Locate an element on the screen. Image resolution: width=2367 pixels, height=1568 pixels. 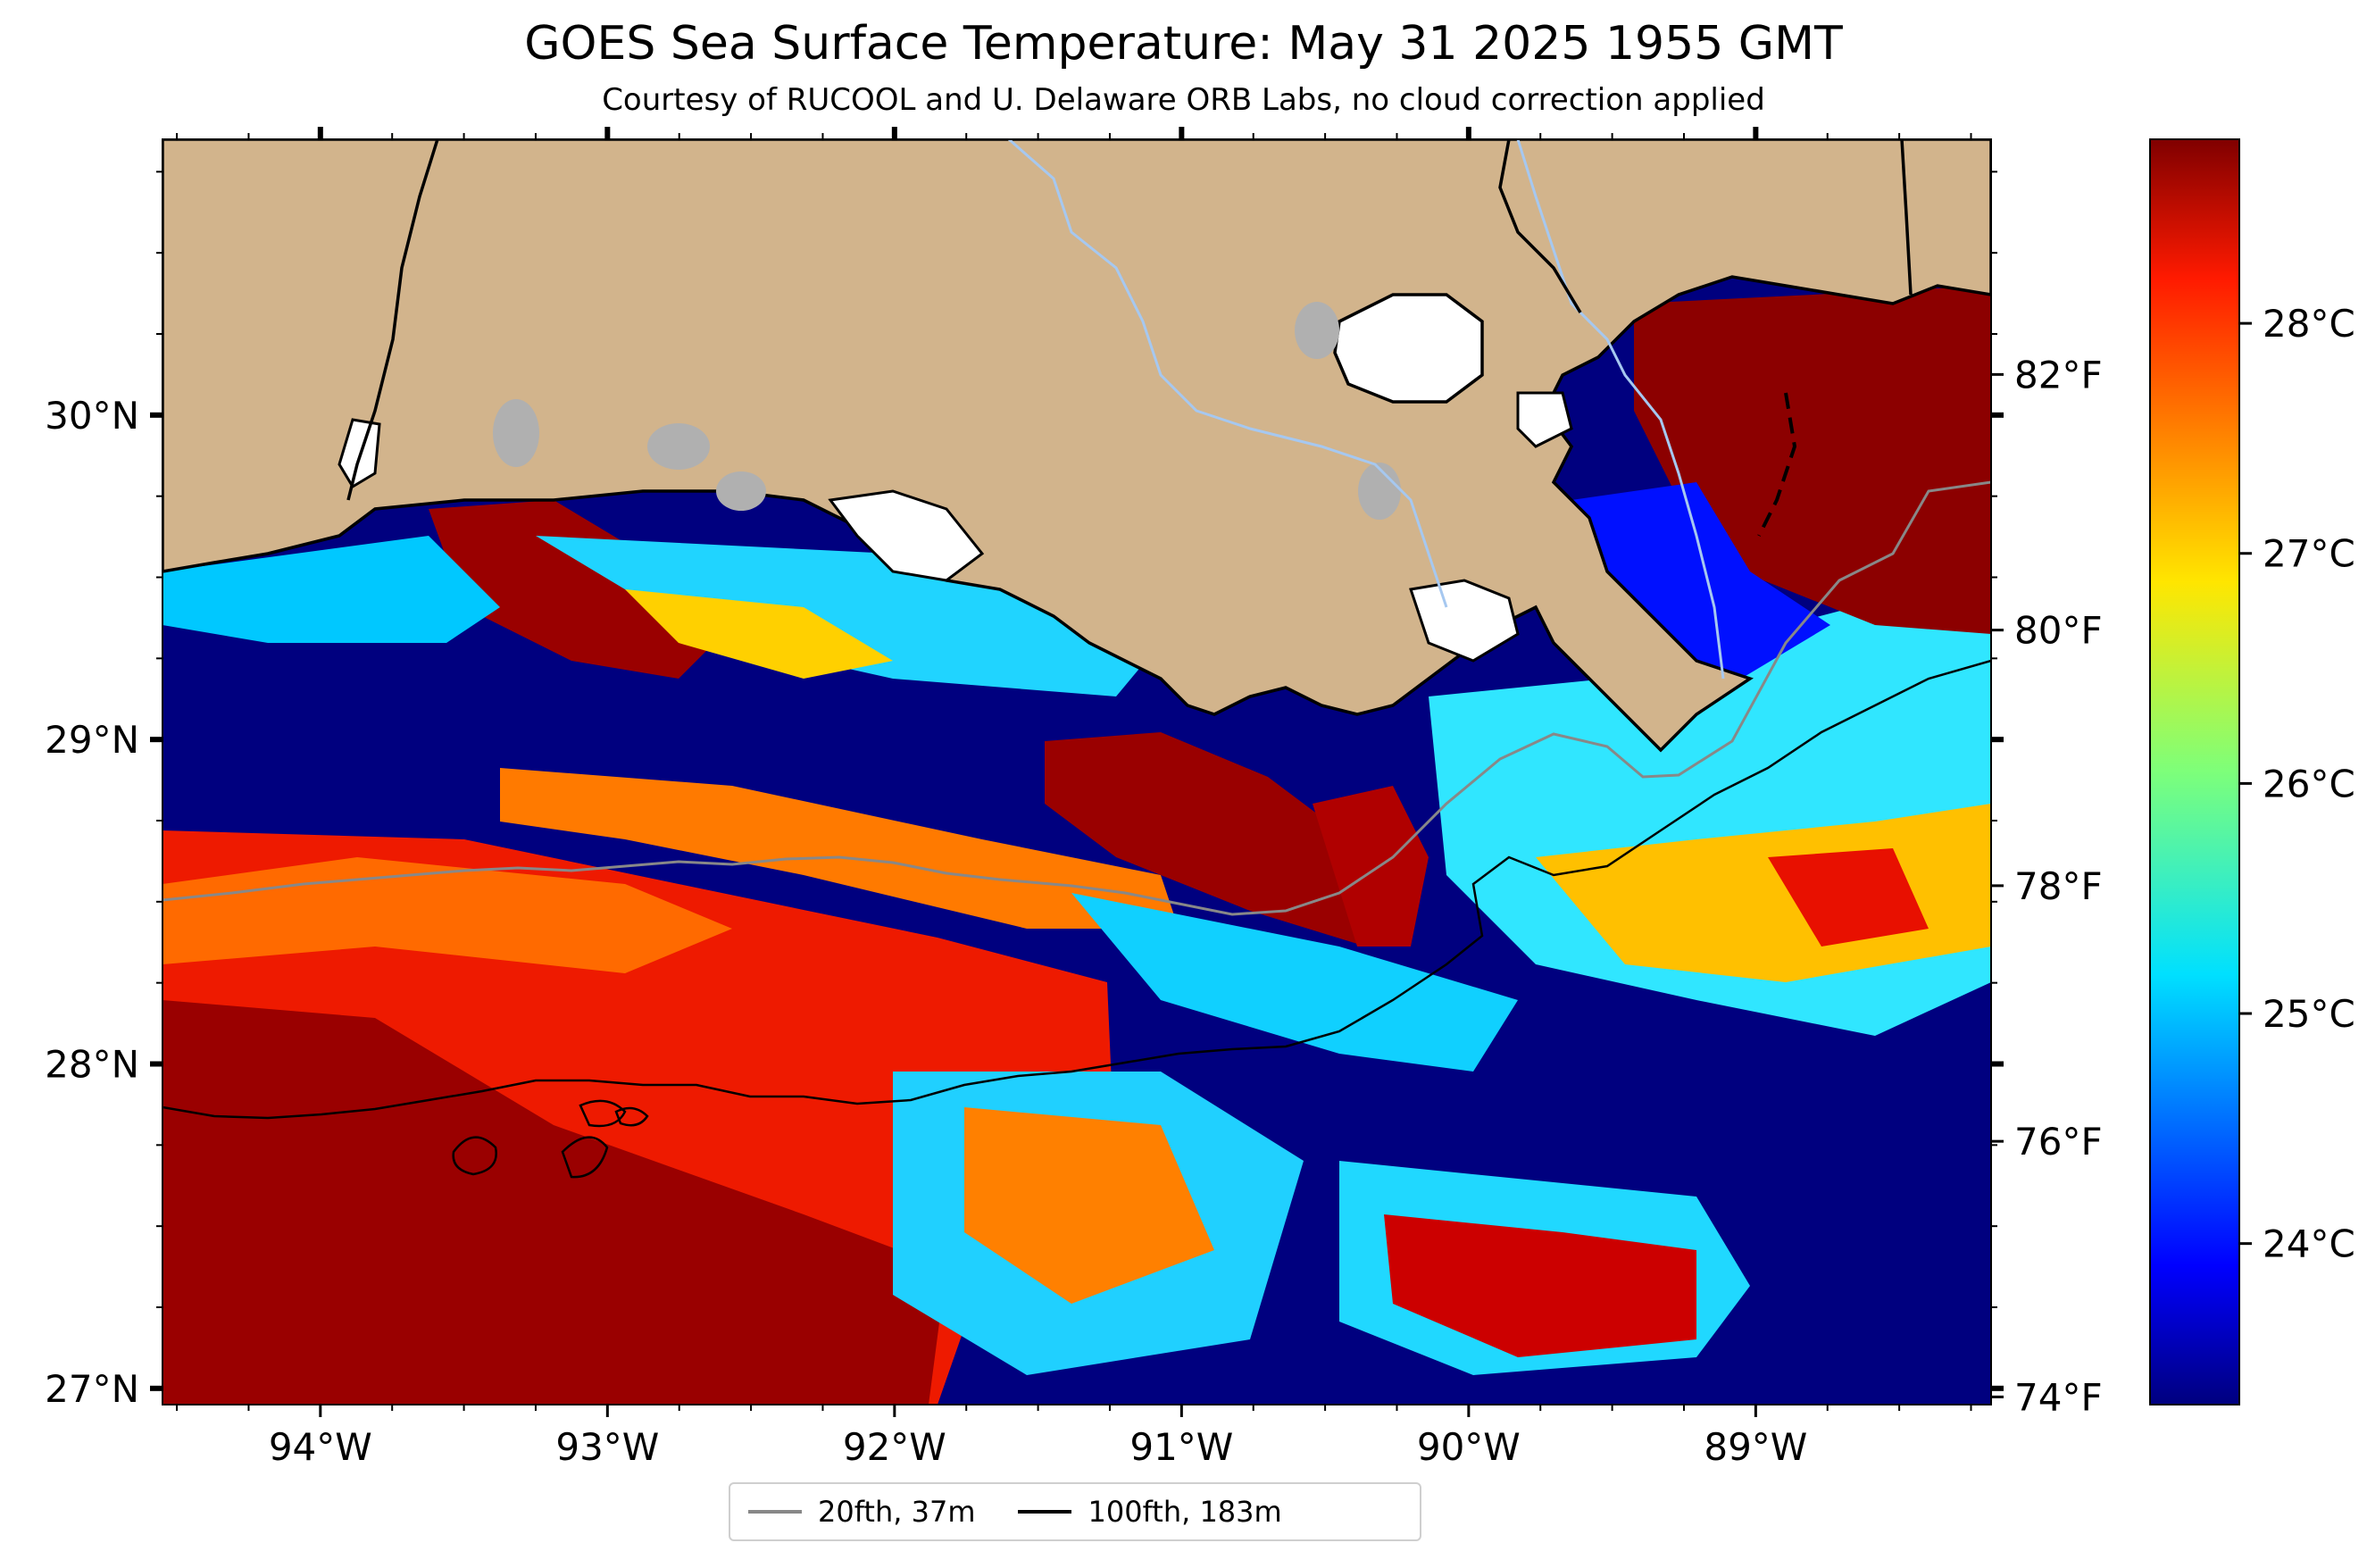
legend-swatch-black is located at coordinates (1045, 1512).